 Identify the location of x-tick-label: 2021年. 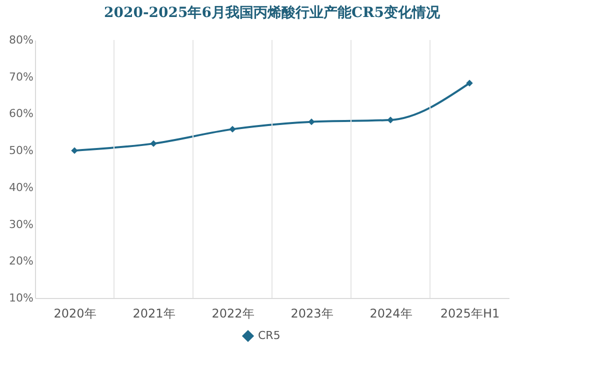
(154, 313).